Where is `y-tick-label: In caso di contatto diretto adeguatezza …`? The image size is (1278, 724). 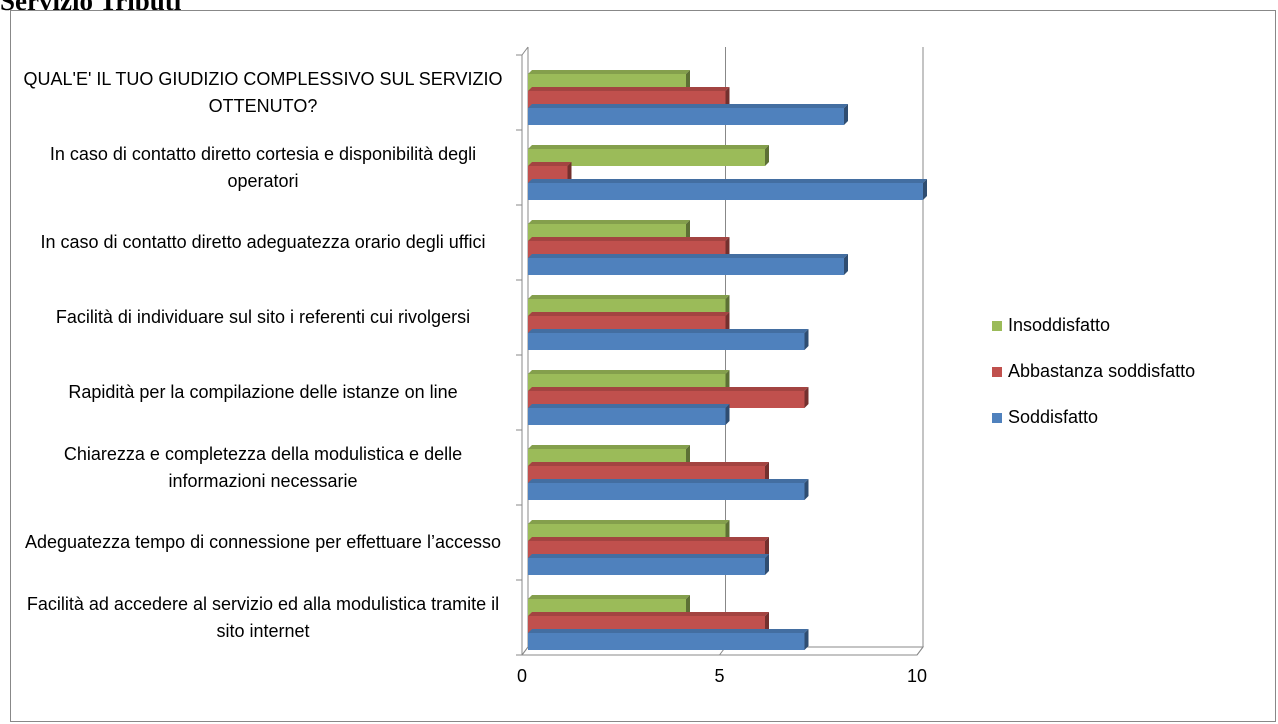
y-tick-label: In caso di contatto diretto adeguatezza … is located at coordinates (263, 242).